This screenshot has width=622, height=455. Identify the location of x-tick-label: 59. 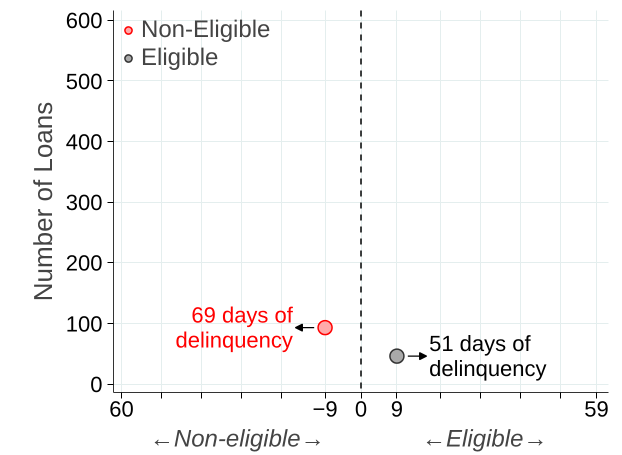
(596, 409).